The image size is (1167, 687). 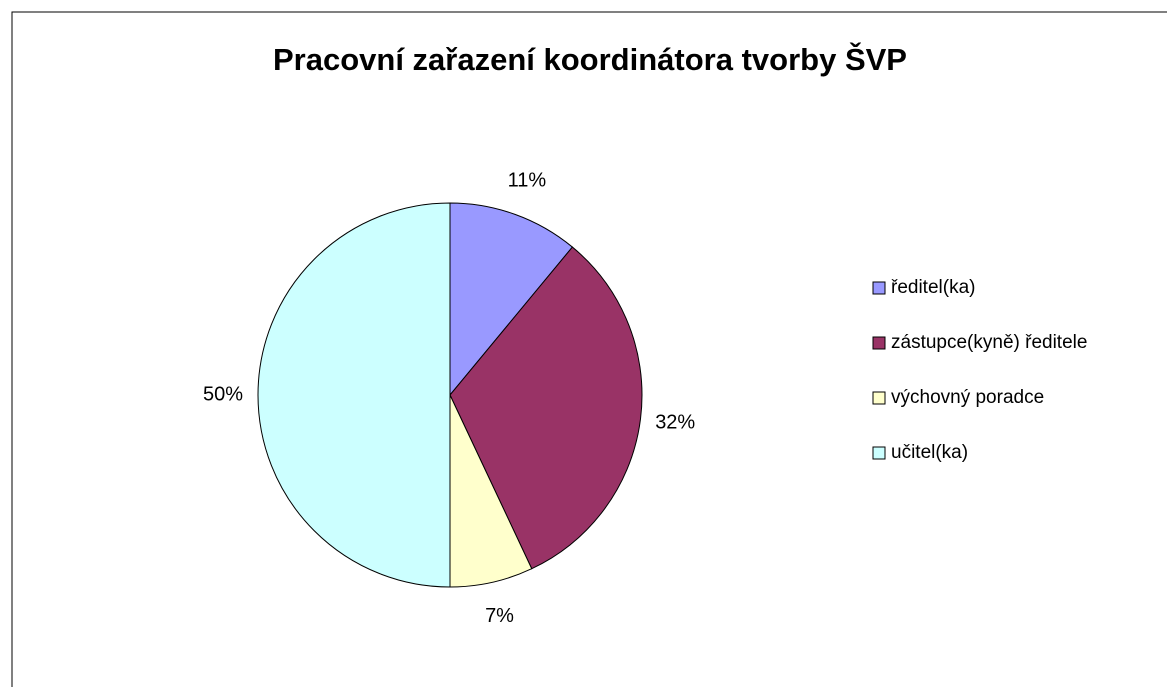 I want to click on legend-label: výchovný poradce, so click(x=967, y=397).